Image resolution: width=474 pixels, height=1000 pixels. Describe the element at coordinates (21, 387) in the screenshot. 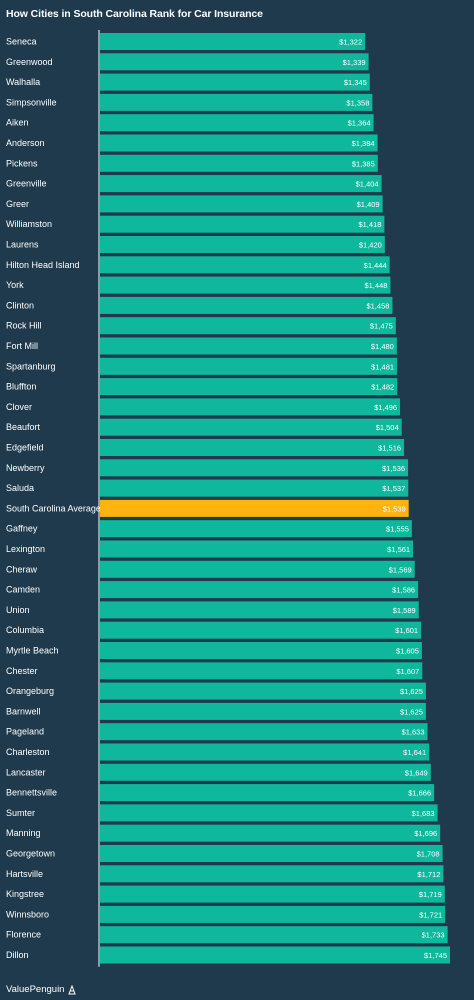

I see `category-label: Bluffton` at that location.